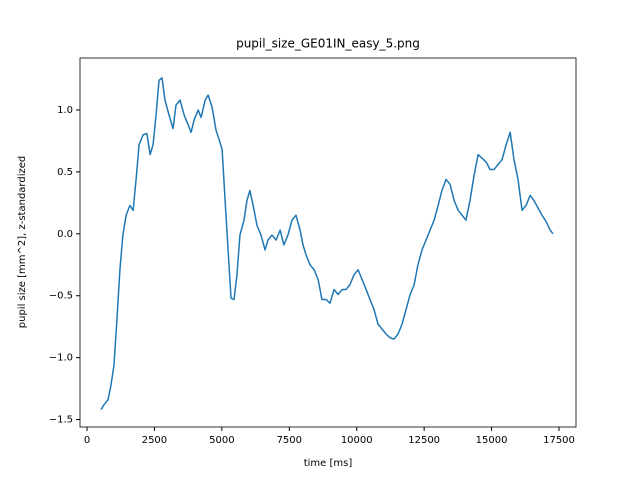 Image resolution: width=640 pixels, height=484 pixels. I want to click on x-tick-label: 7500, so click(289, 440).